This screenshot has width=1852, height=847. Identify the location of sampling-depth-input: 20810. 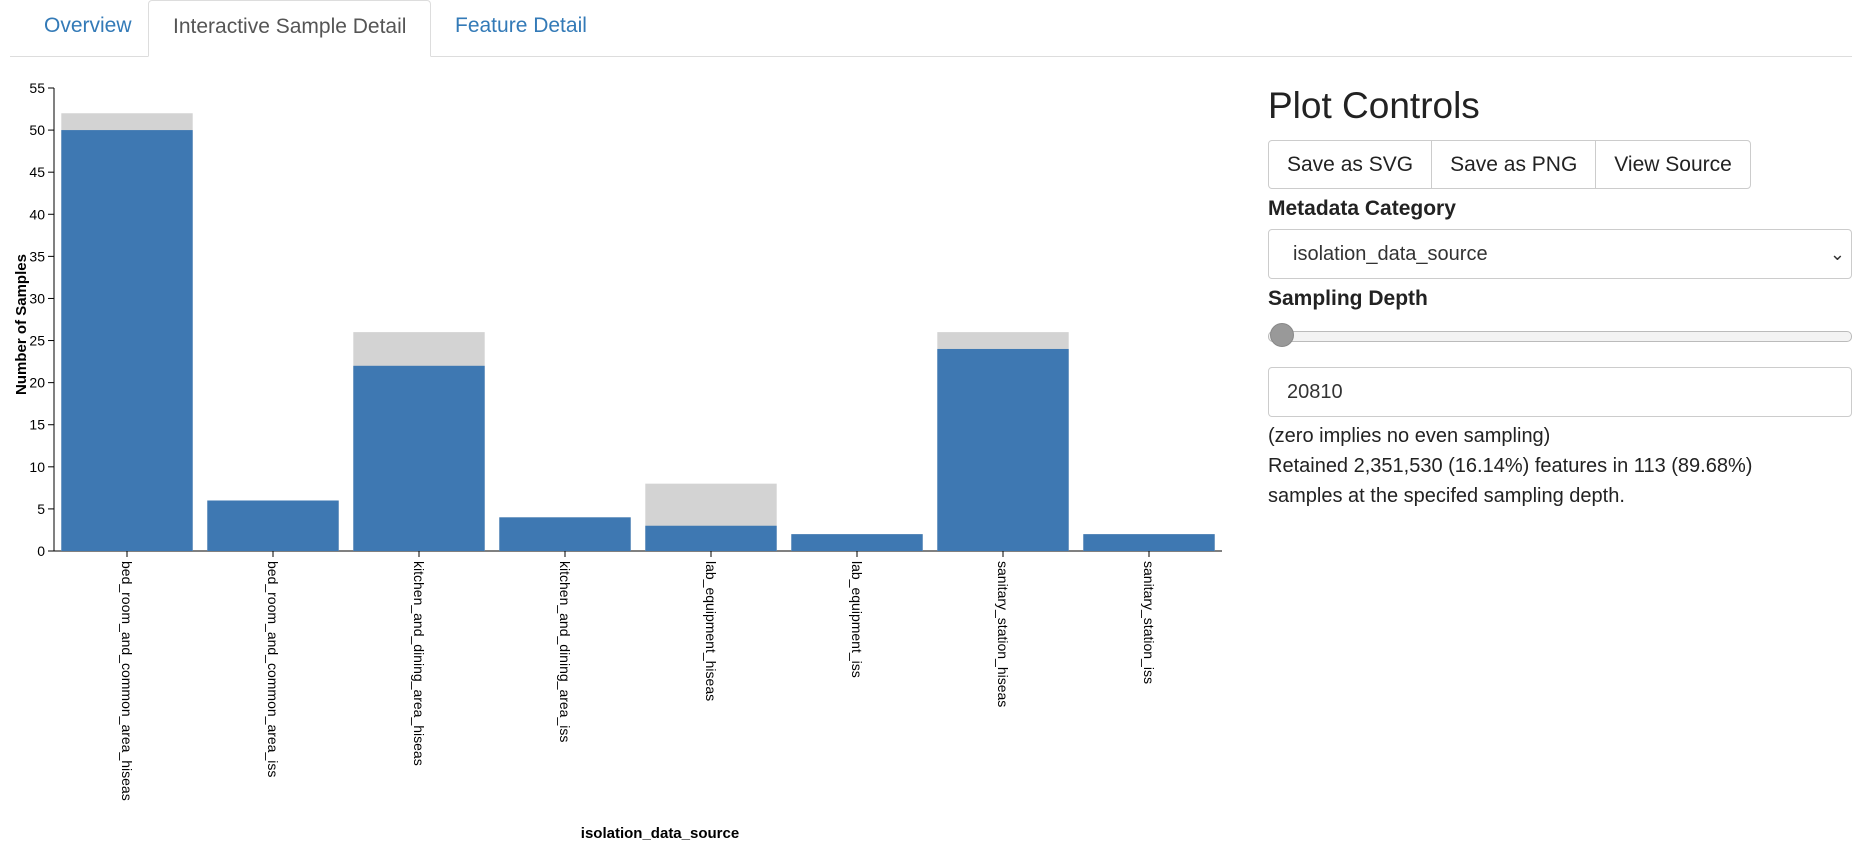
(1560, 392).